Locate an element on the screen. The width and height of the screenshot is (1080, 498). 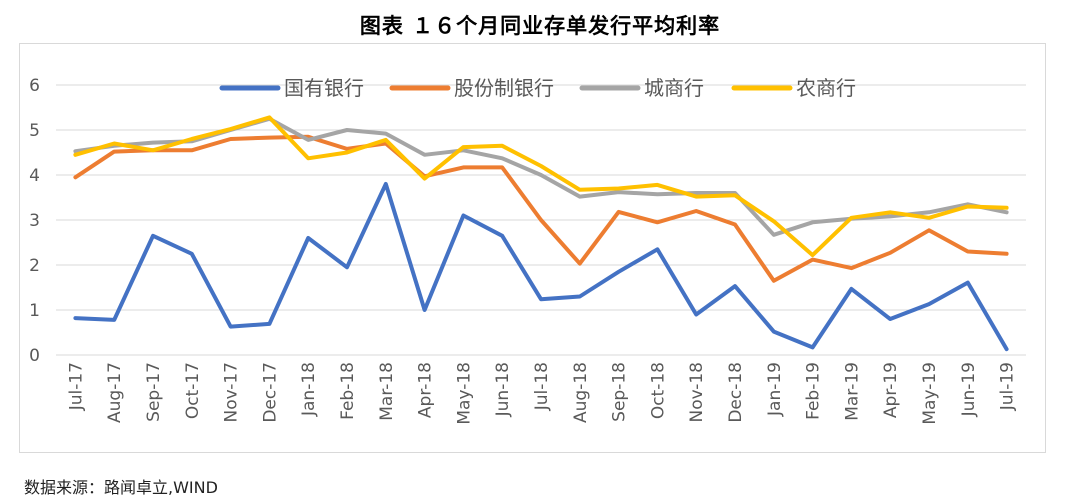
x-tick-label: Apr-18 is located at coordinates (426, 390).